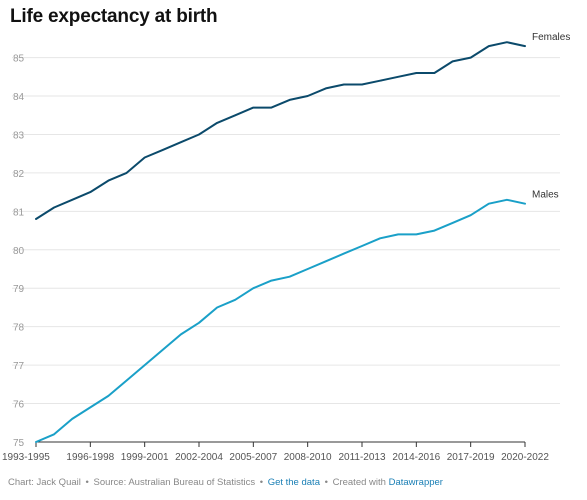  I want to click on datawrapper-link: Datawrapper, so click(415, 482).